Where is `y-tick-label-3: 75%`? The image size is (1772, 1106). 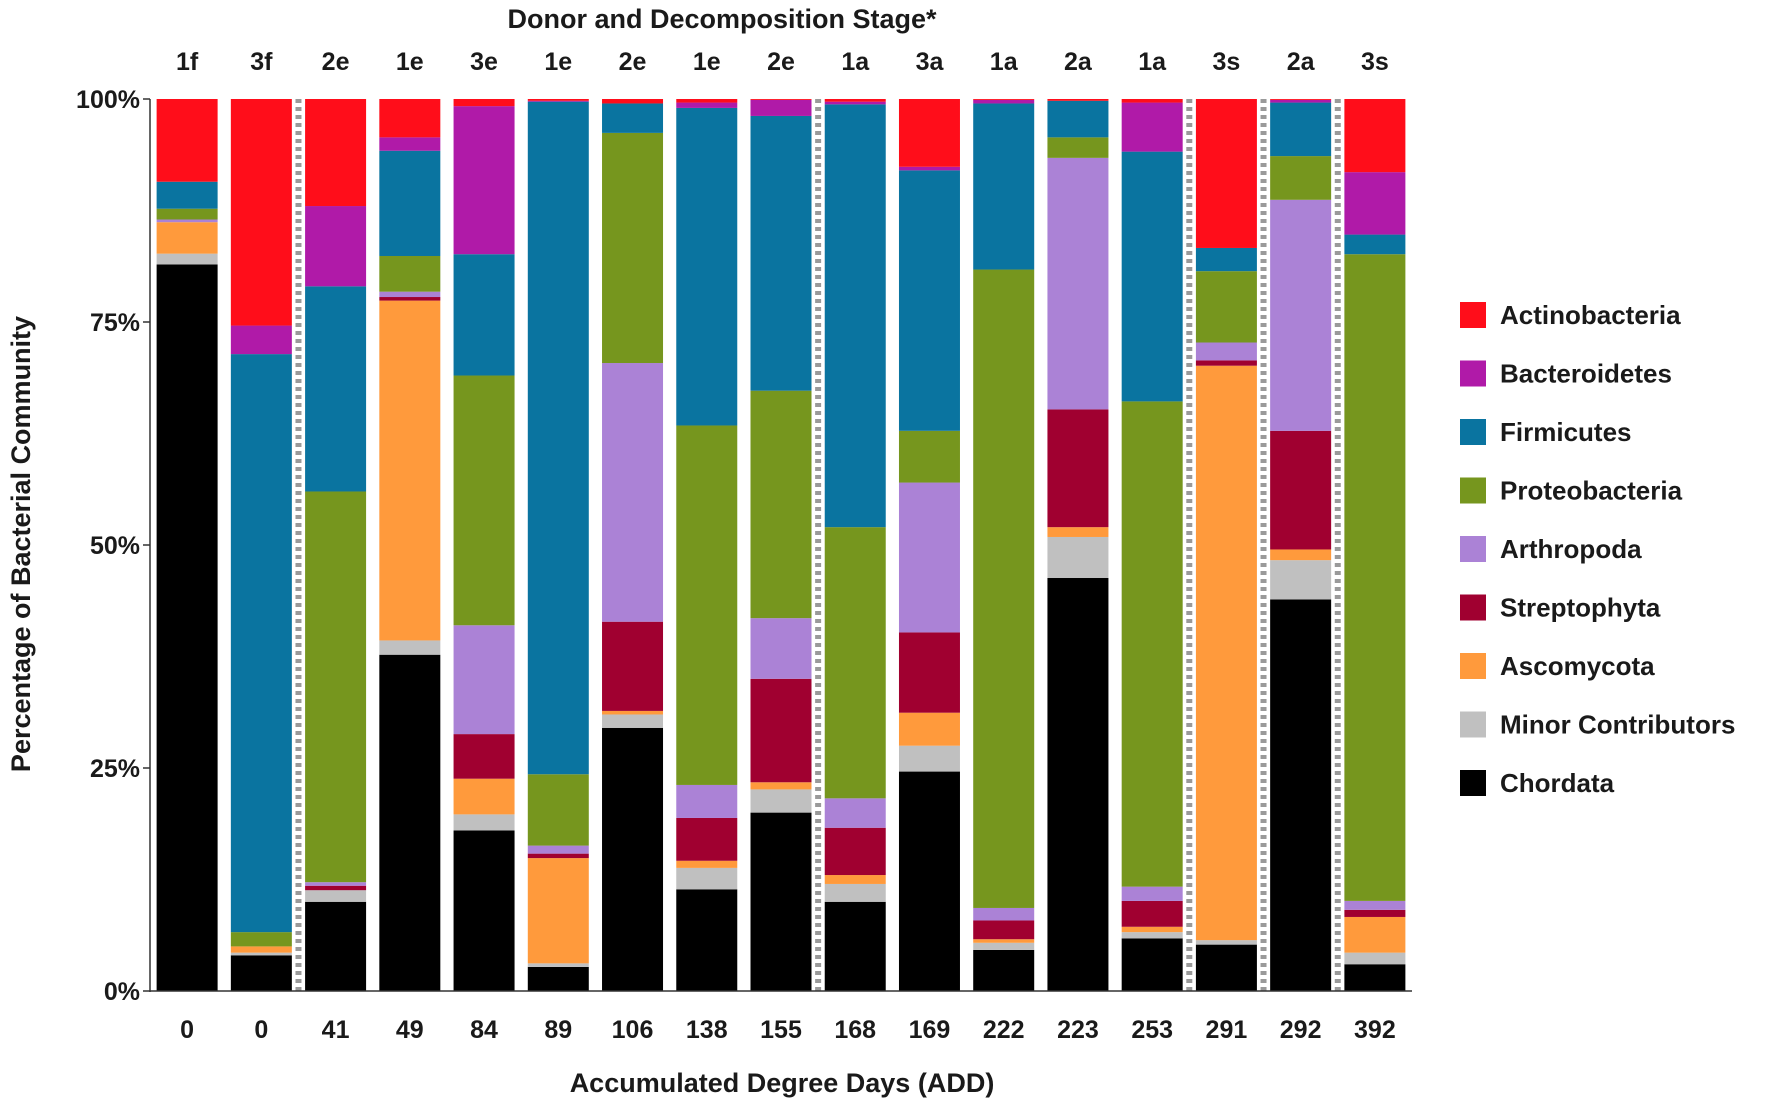
y-tick-label-3: 75% is located at coordinates (115, 323).